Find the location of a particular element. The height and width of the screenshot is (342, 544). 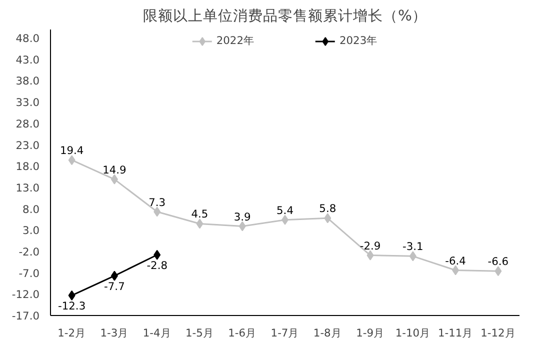

data-label: -6.6 is located at coordinates (498, 261).